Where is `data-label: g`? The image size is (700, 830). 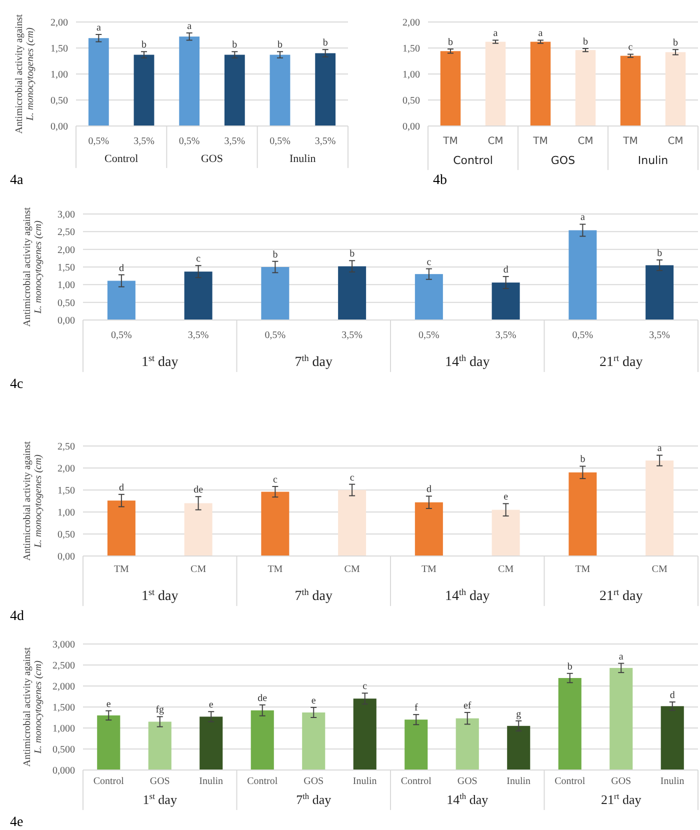
data-label: g is located at coordinates (519, 714).